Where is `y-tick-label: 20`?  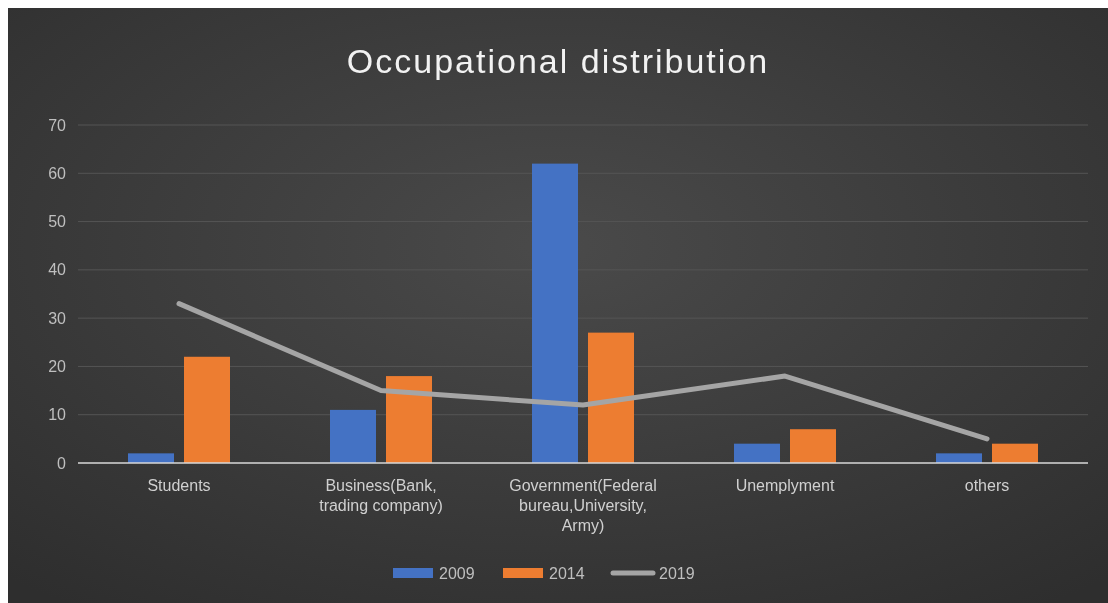
y-tick-label: 20 is located at coordinates (57, 367).